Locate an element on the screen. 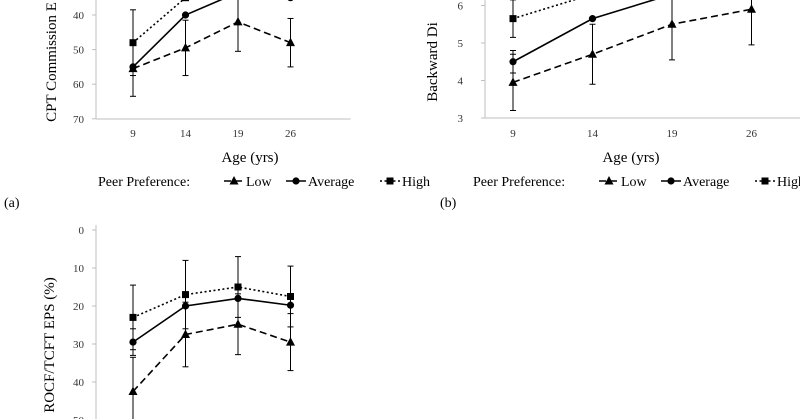  y-axis-title: Backward Di is located at coordinates (433, 62).